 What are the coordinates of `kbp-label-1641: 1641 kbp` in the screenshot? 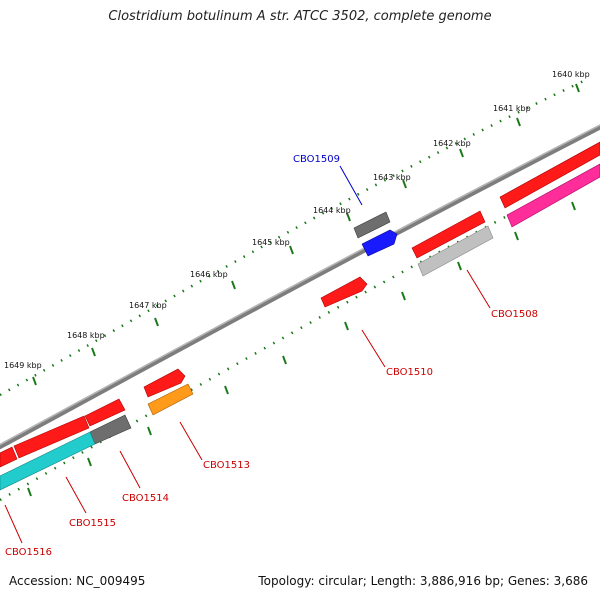 It's located at (512, 108).